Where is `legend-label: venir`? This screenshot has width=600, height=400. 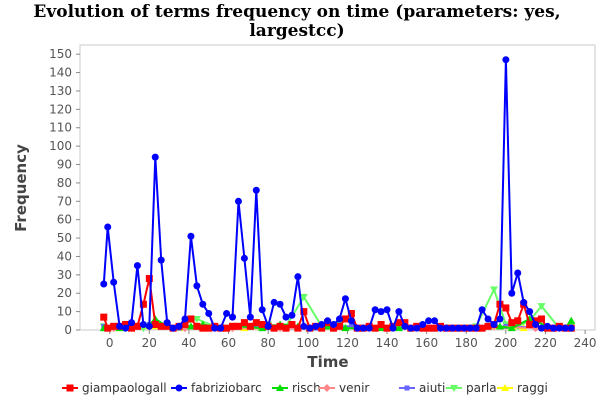 legend-label: venir is located at coordinates (354, 388).